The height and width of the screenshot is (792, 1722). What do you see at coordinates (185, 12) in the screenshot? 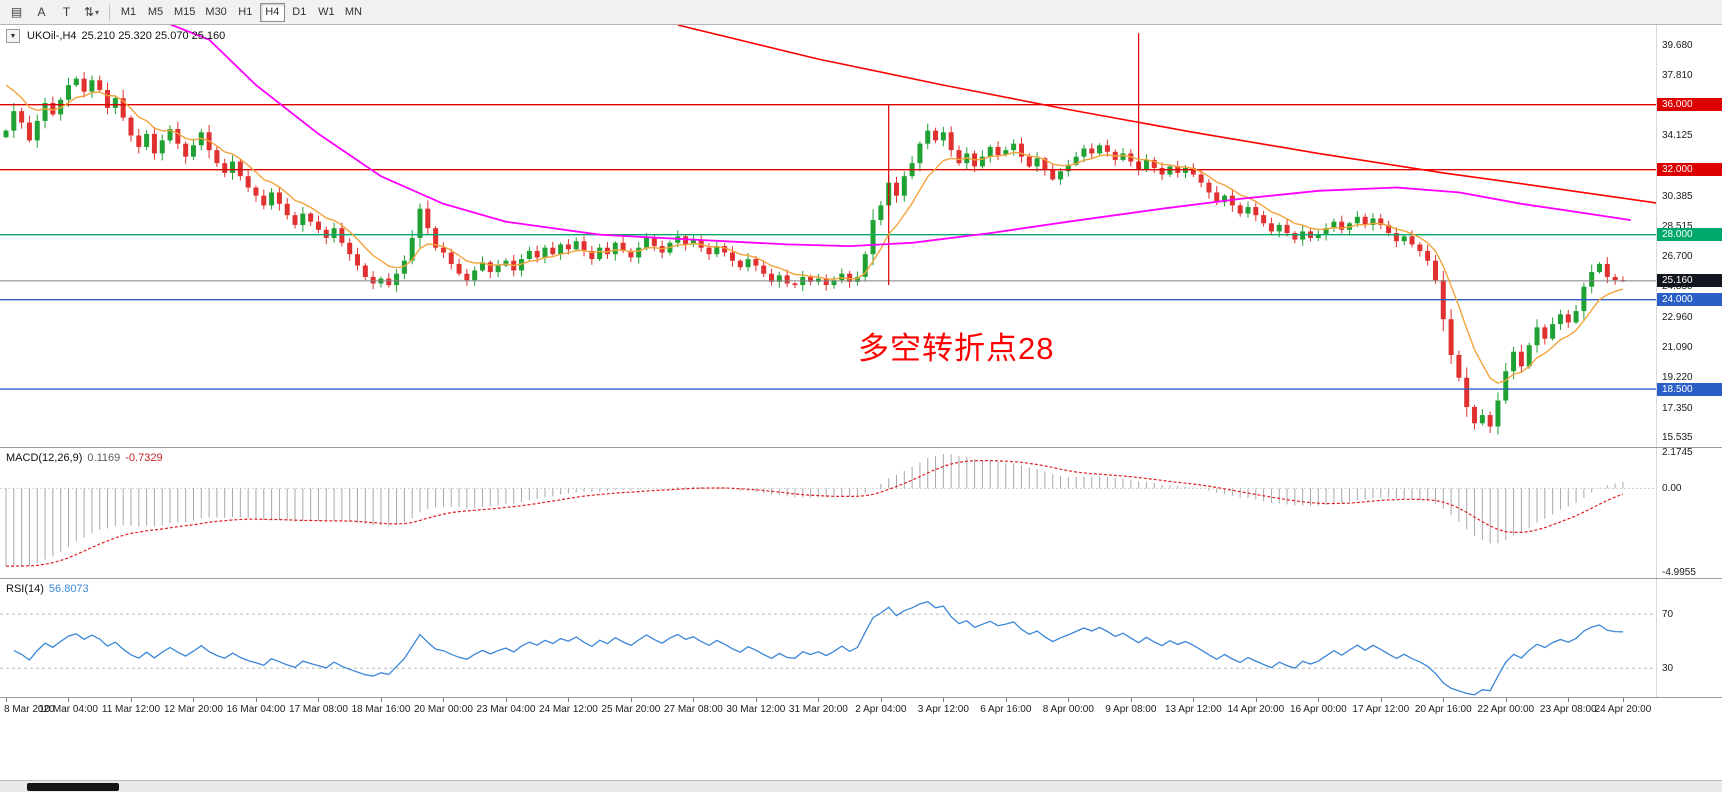
I see `timeframe-button-m15: M15` at bounding box center [185, 12].